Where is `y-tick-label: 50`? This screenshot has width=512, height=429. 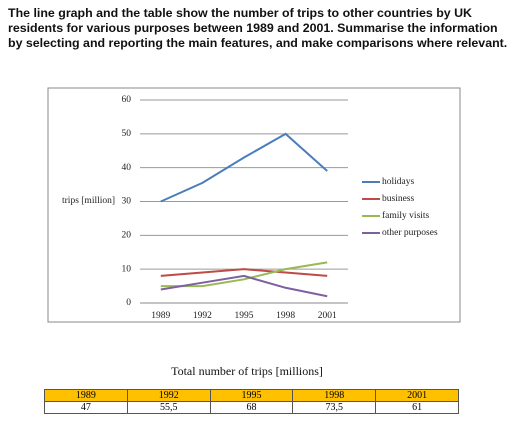 y-tick-label: 50 is located at coordinates (127, 134).